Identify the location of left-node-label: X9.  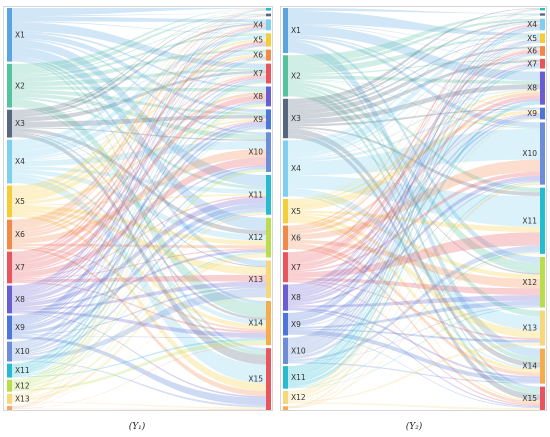
(296, 324).